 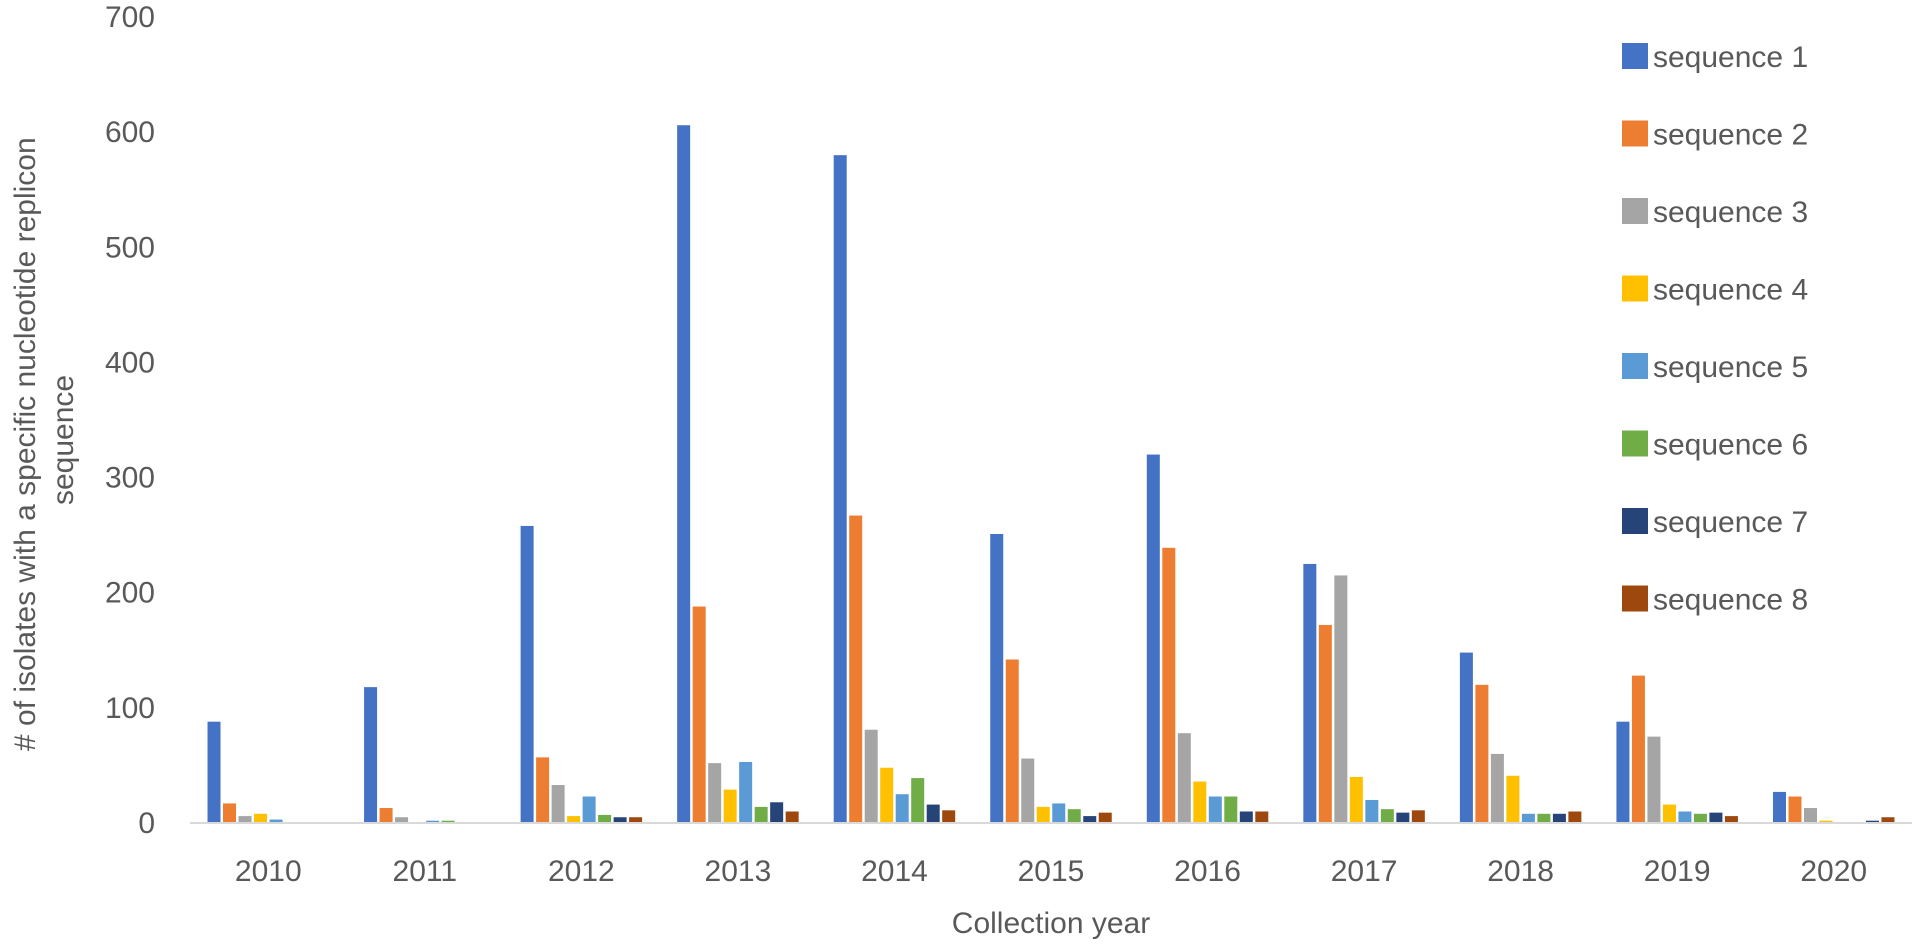 I want to click on legend-label: sequence 4, so click(x=1730, y=290).